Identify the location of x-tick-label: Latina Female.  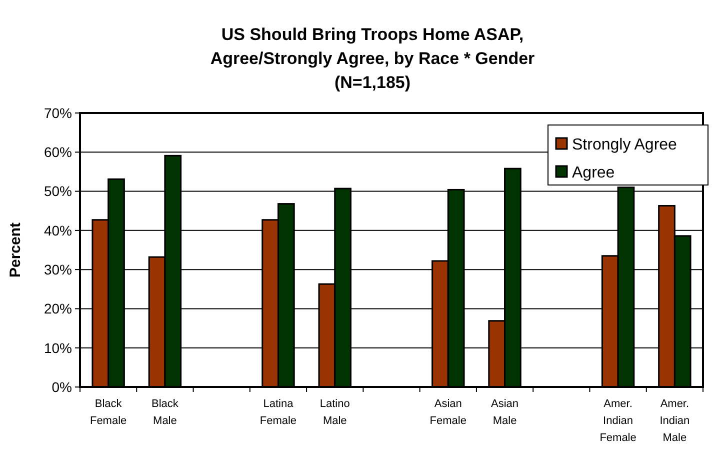
(278, 412).